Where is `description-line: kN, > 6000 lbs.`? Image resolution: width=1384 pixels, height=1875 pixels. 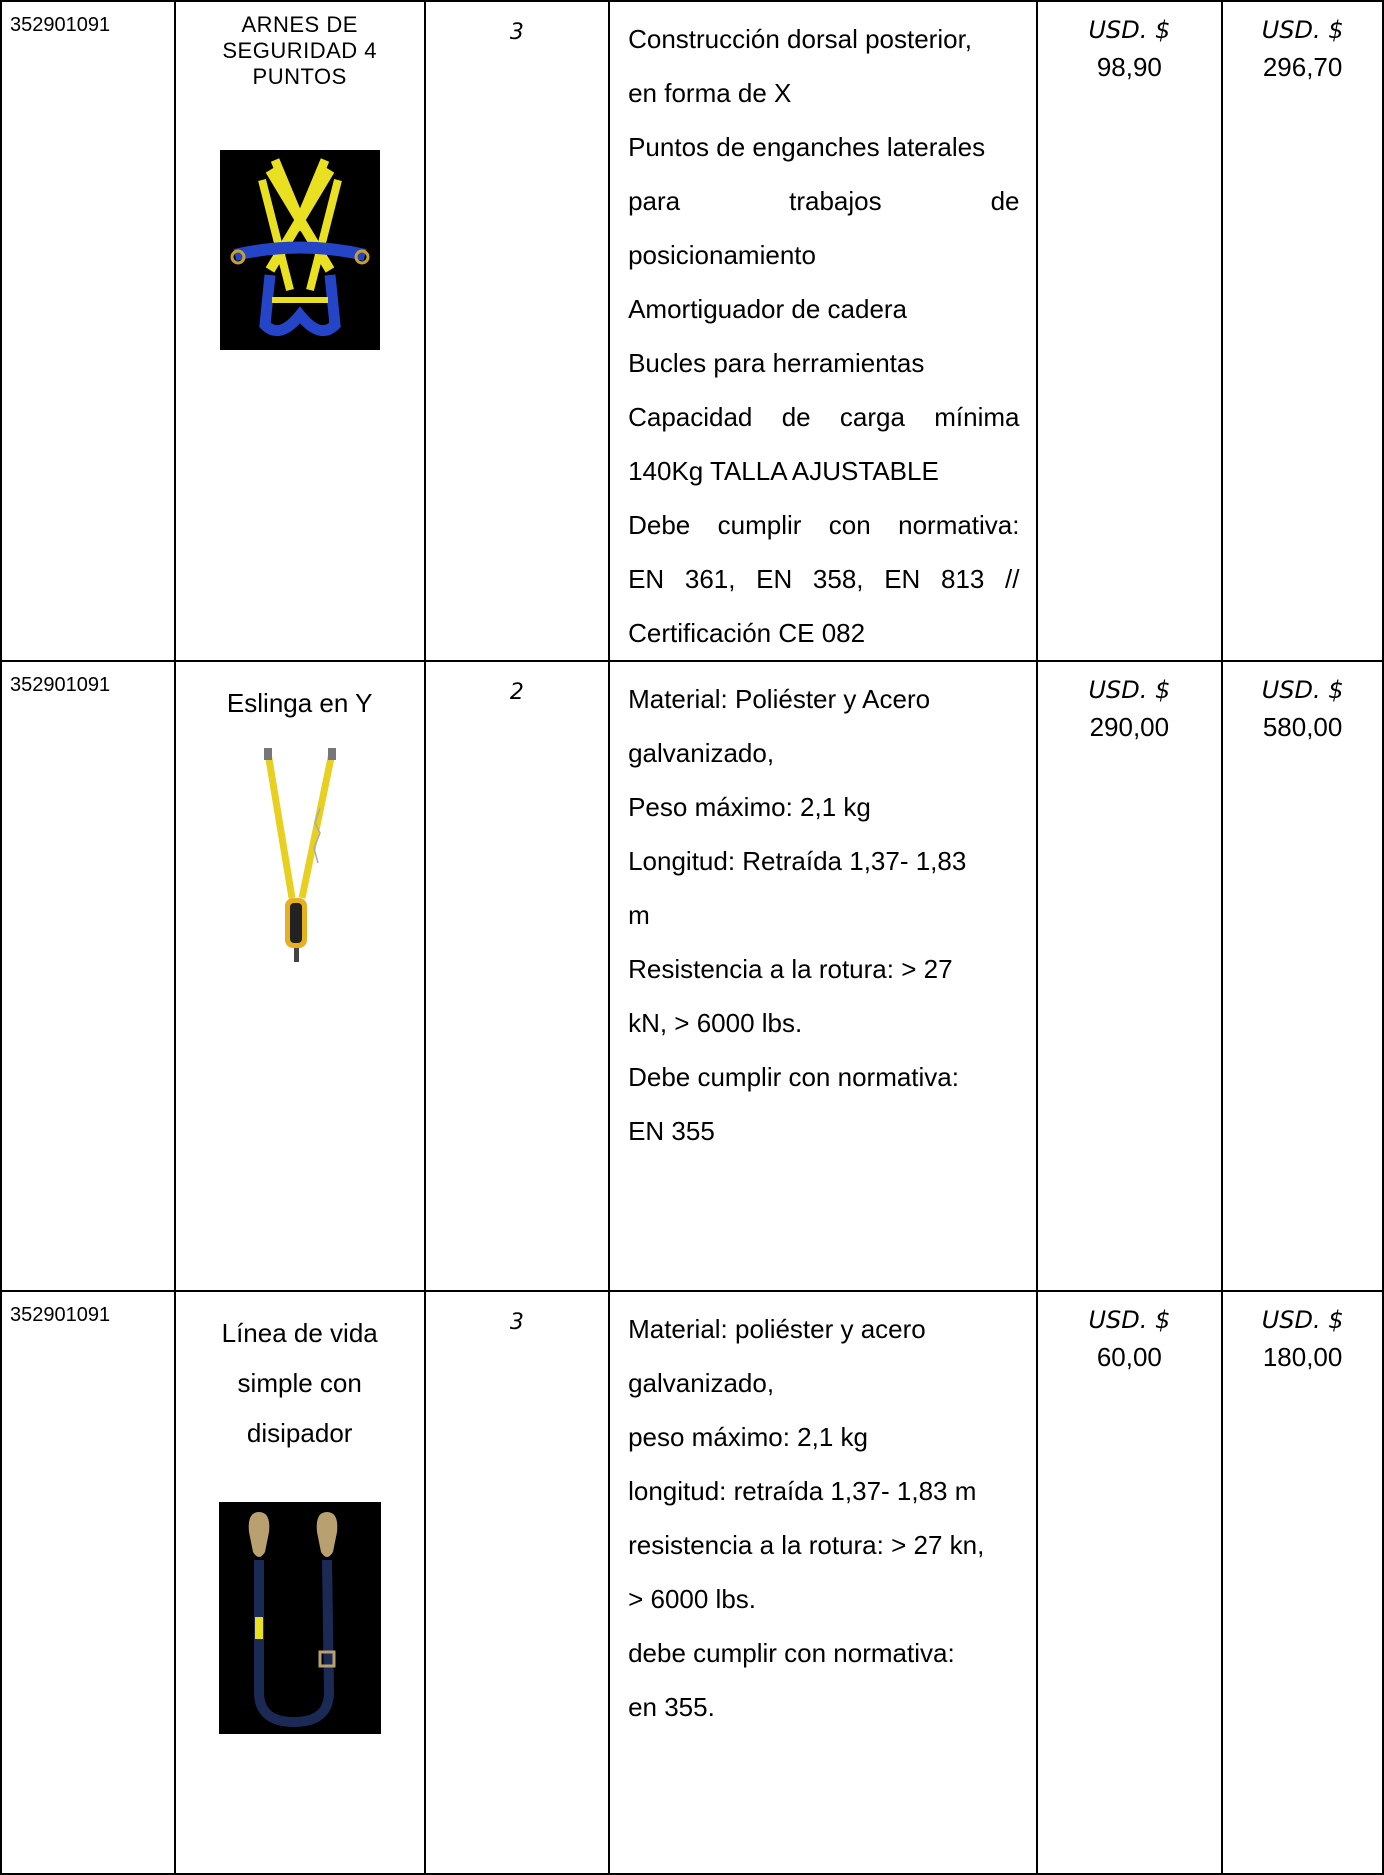 description-line: kN, > 6000 lbs. is located at coordinates (715, 1023).